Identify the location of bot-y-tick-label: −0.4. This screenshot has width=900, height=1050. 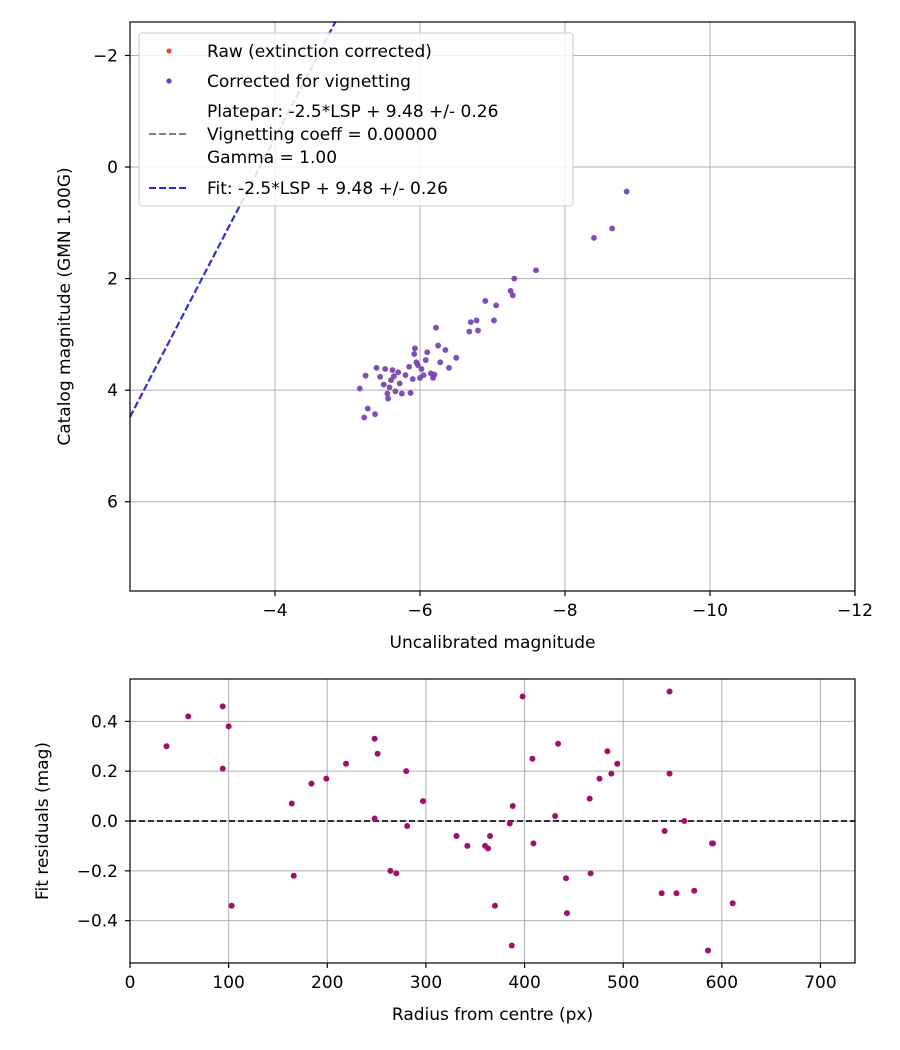
(97, 922).